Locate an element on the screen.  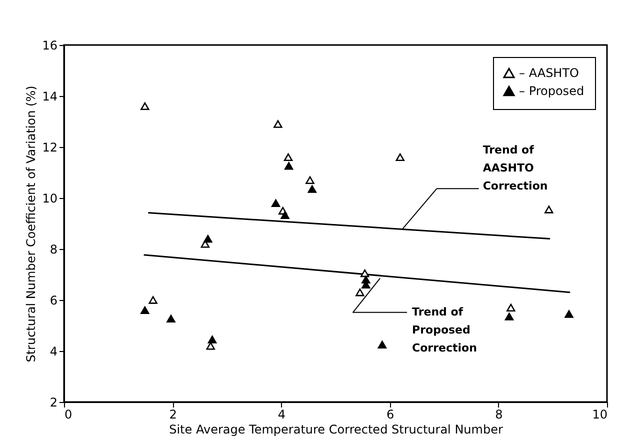
x-tick-label: 4 is located at coordinates (282, 415).